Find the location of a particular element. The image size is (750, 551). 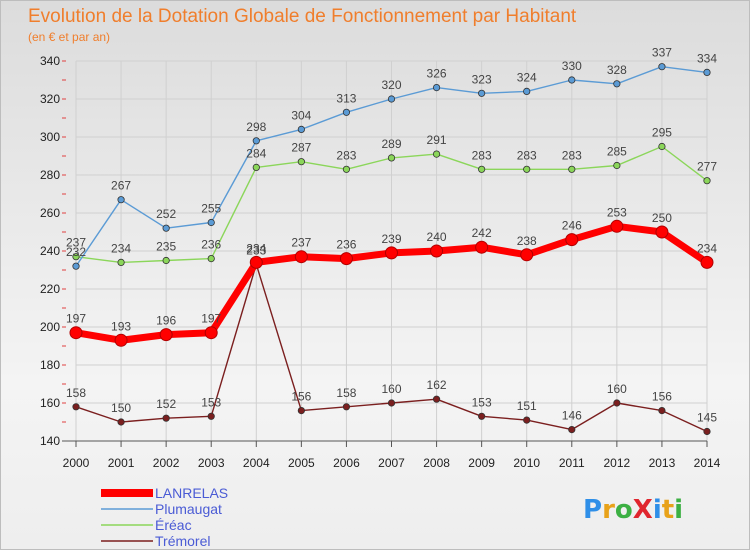

point--r-ac-2005 is located at coordinates (301, 162).